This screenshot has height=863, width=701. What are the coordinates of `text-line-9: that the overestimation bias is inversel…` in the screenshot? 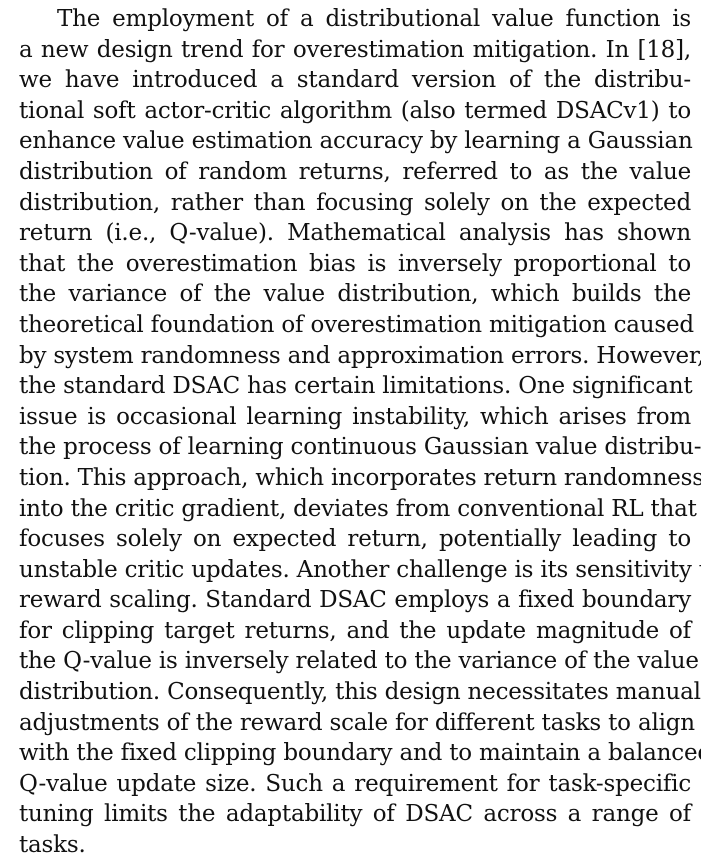 It's located at (355, 263).